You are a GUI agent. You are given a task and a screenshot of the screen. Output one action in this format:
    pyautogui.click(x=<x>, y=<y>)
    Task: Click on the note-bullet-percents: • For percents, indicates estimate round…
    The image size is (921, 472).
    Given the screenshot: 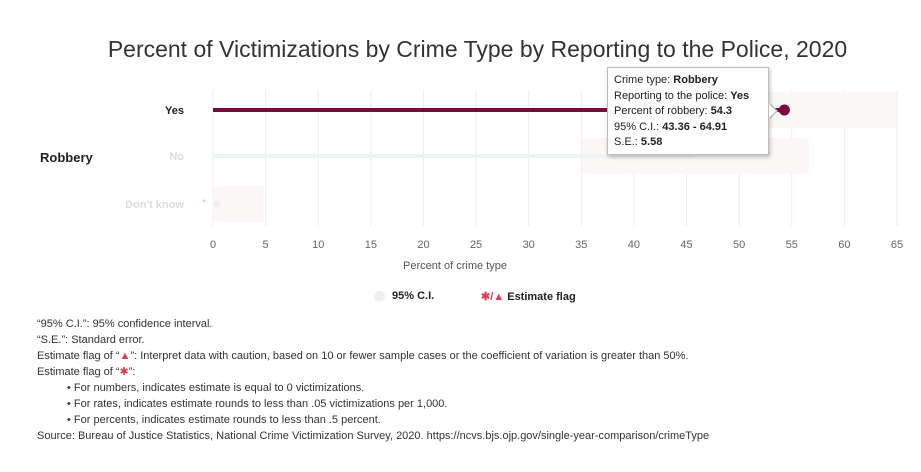 What is the action you would take?
    pyautogui.click(x=224, y=420)
    